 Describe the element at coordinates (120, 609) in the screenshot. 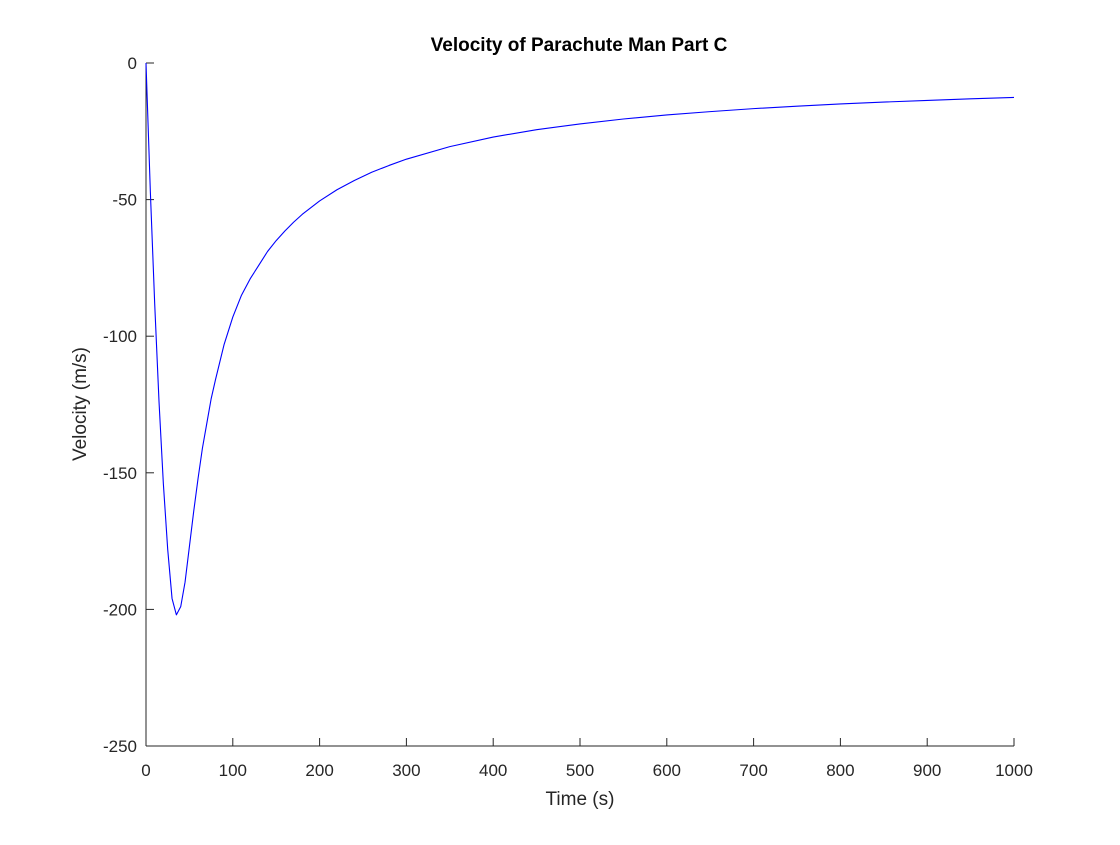

I see `y-tick-label: -200` at that location.